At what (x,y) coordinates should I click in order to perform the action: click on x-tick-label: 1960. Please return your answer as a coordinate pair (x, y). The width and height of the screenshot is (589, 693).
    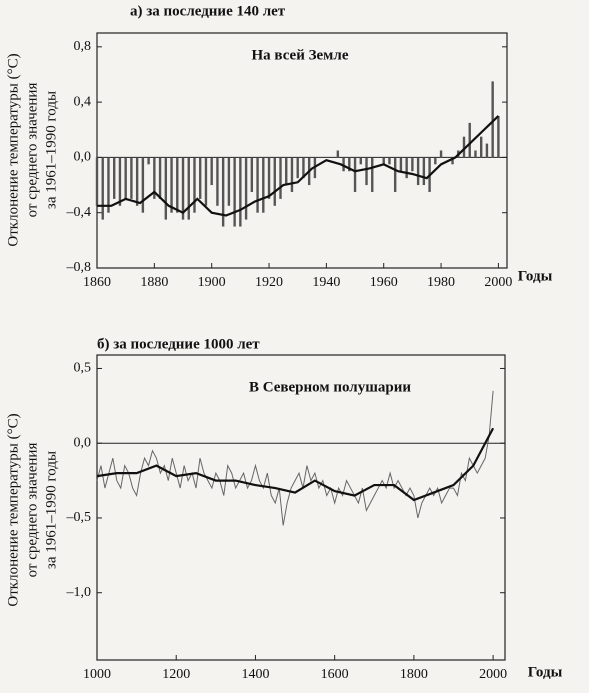
    Looking at the image, I should click on (384, 282).